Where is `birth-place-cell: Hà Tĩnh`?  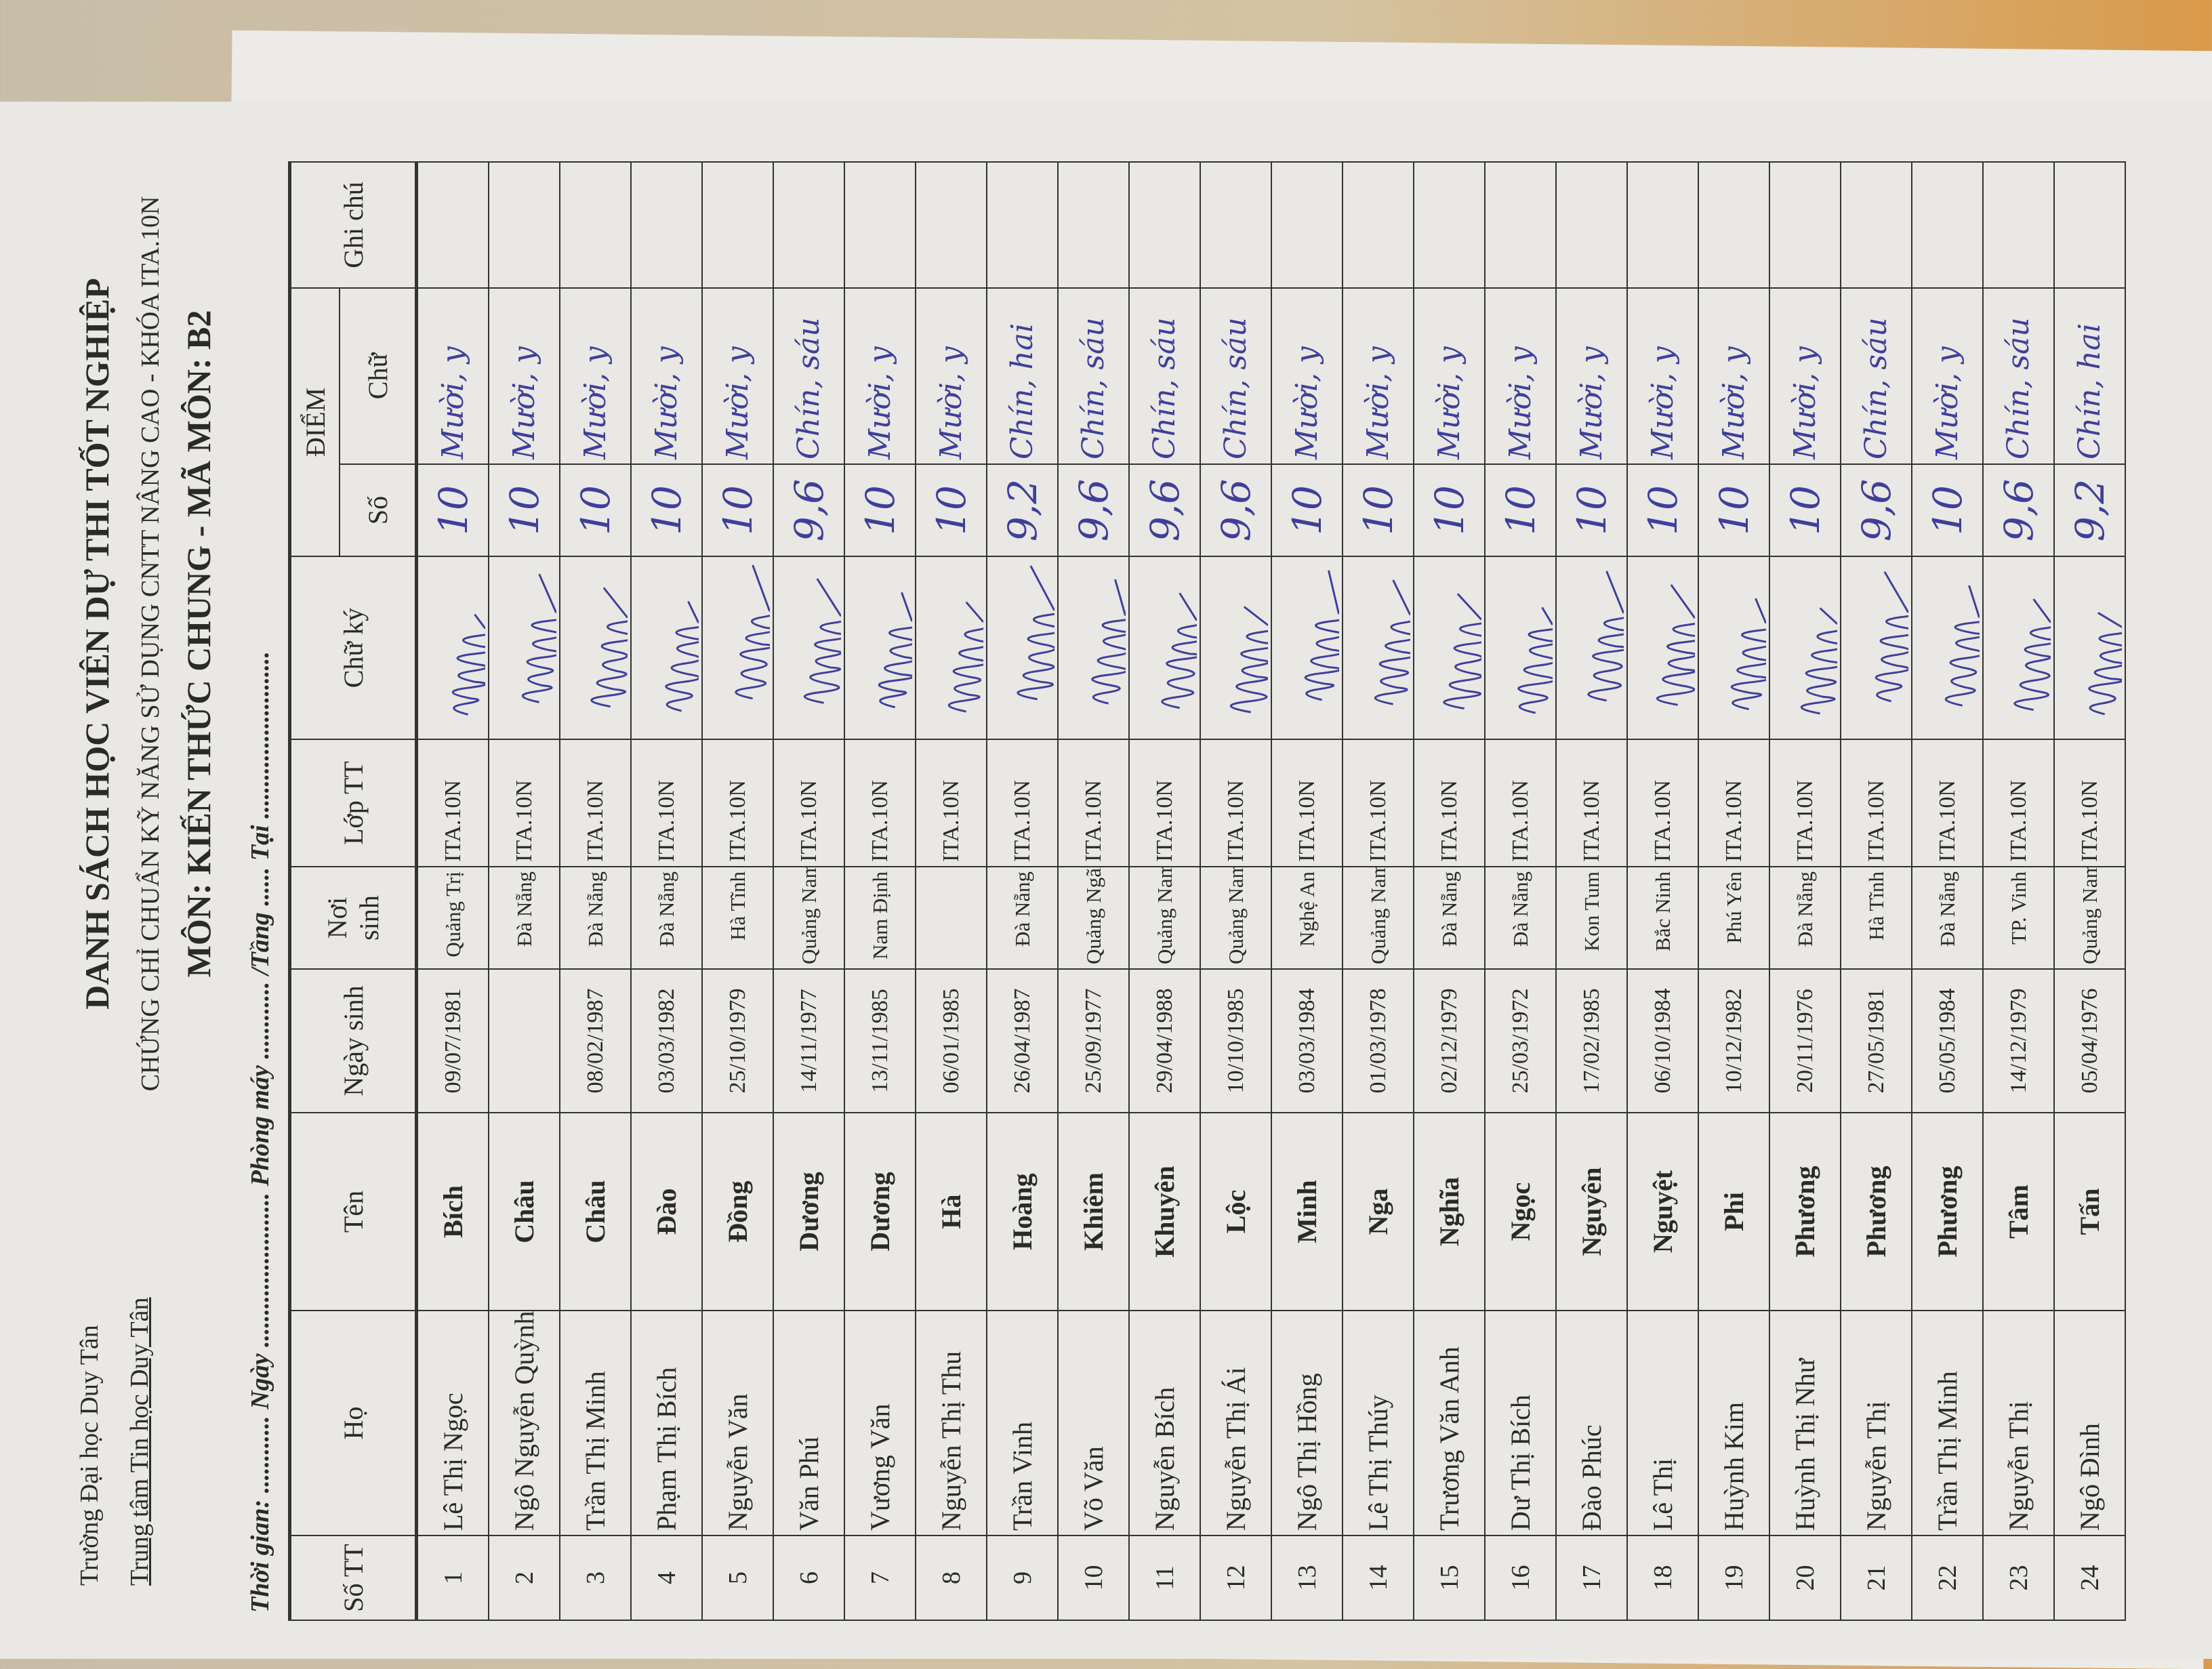
birth-place-cell: Hà Tĩnh is located at coordinates (737, 918).